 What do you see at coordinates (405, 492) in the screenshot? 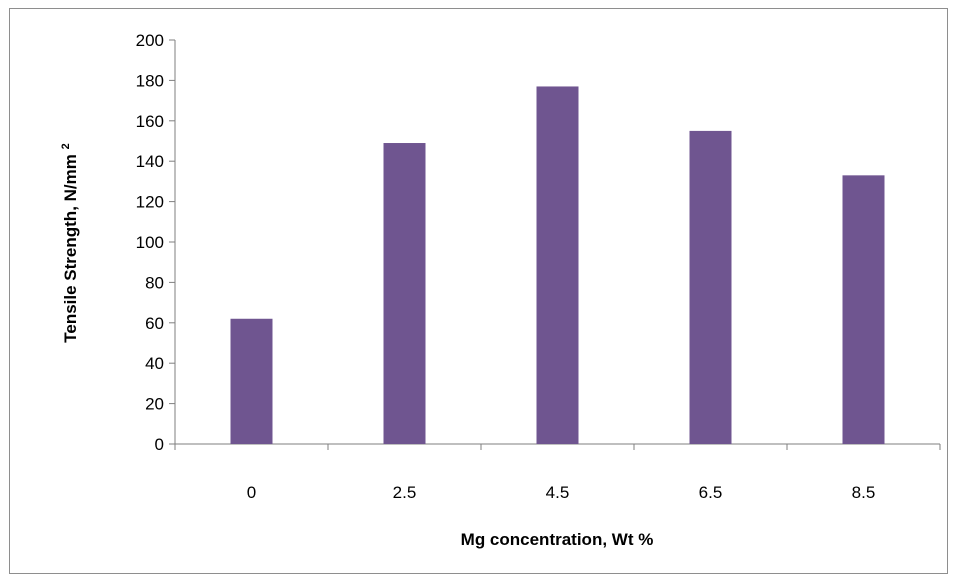
I see `x-tick-label: 2.5` at bounding box center [405, 492].